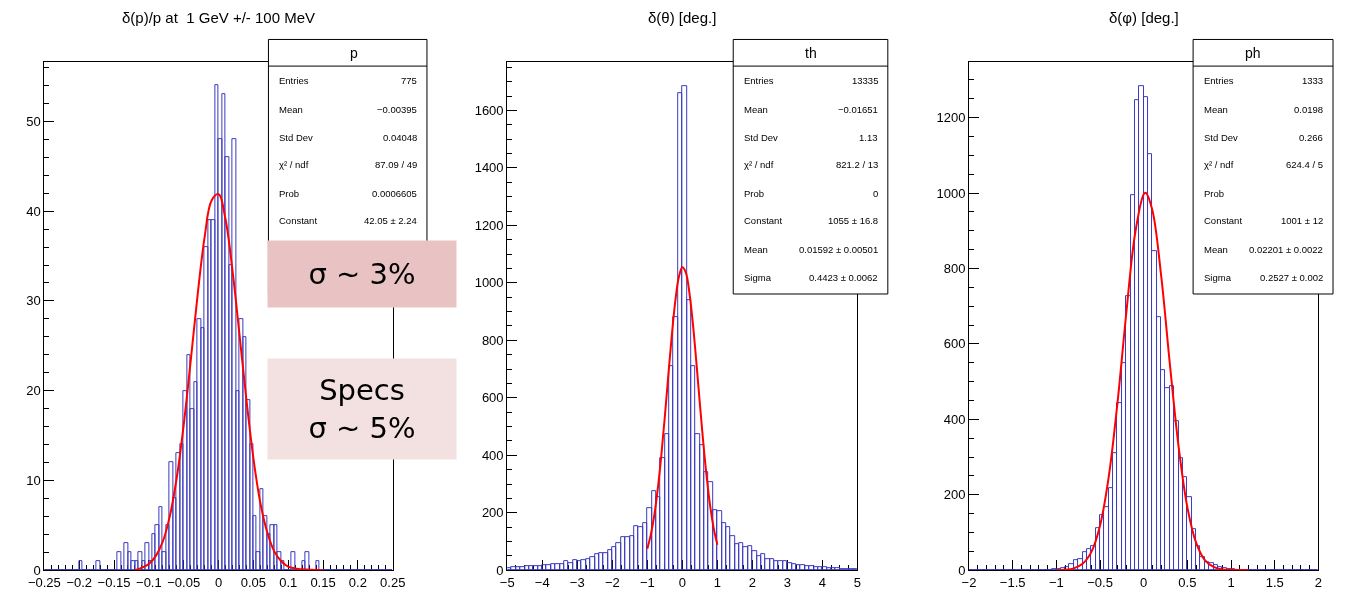 This screenshot has height=595, width=1347. What do you see at coordinates (393, 582) in the screenshot?
I see `x-tick-label: 0.25` at bounding box center [393, 582].